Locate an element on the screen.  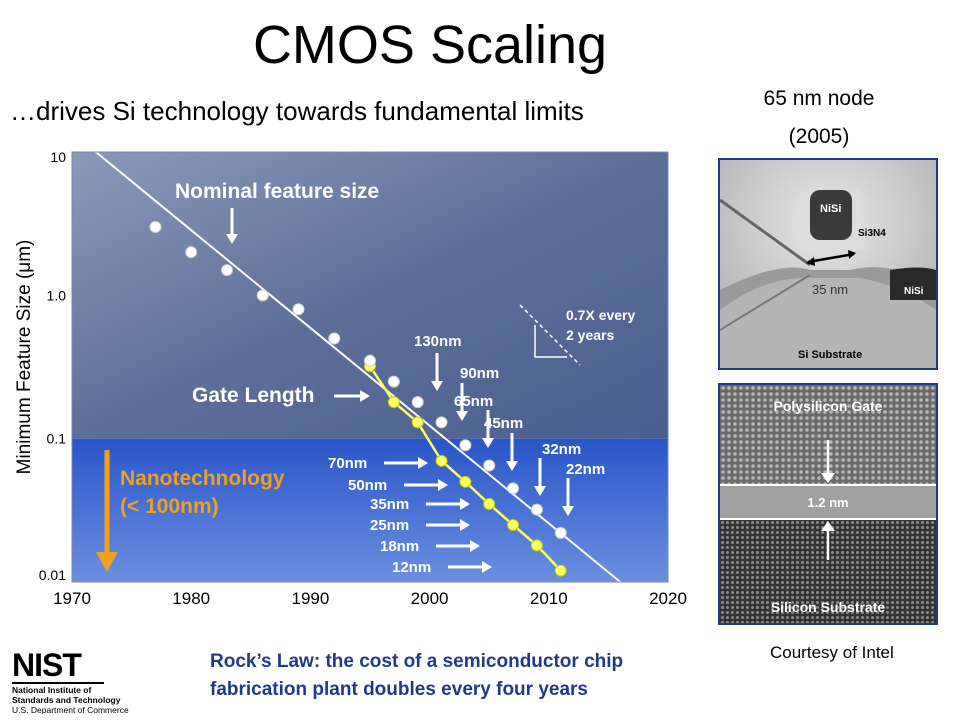
nominal-node-label: 45nm is located at coordinates (503, 423).